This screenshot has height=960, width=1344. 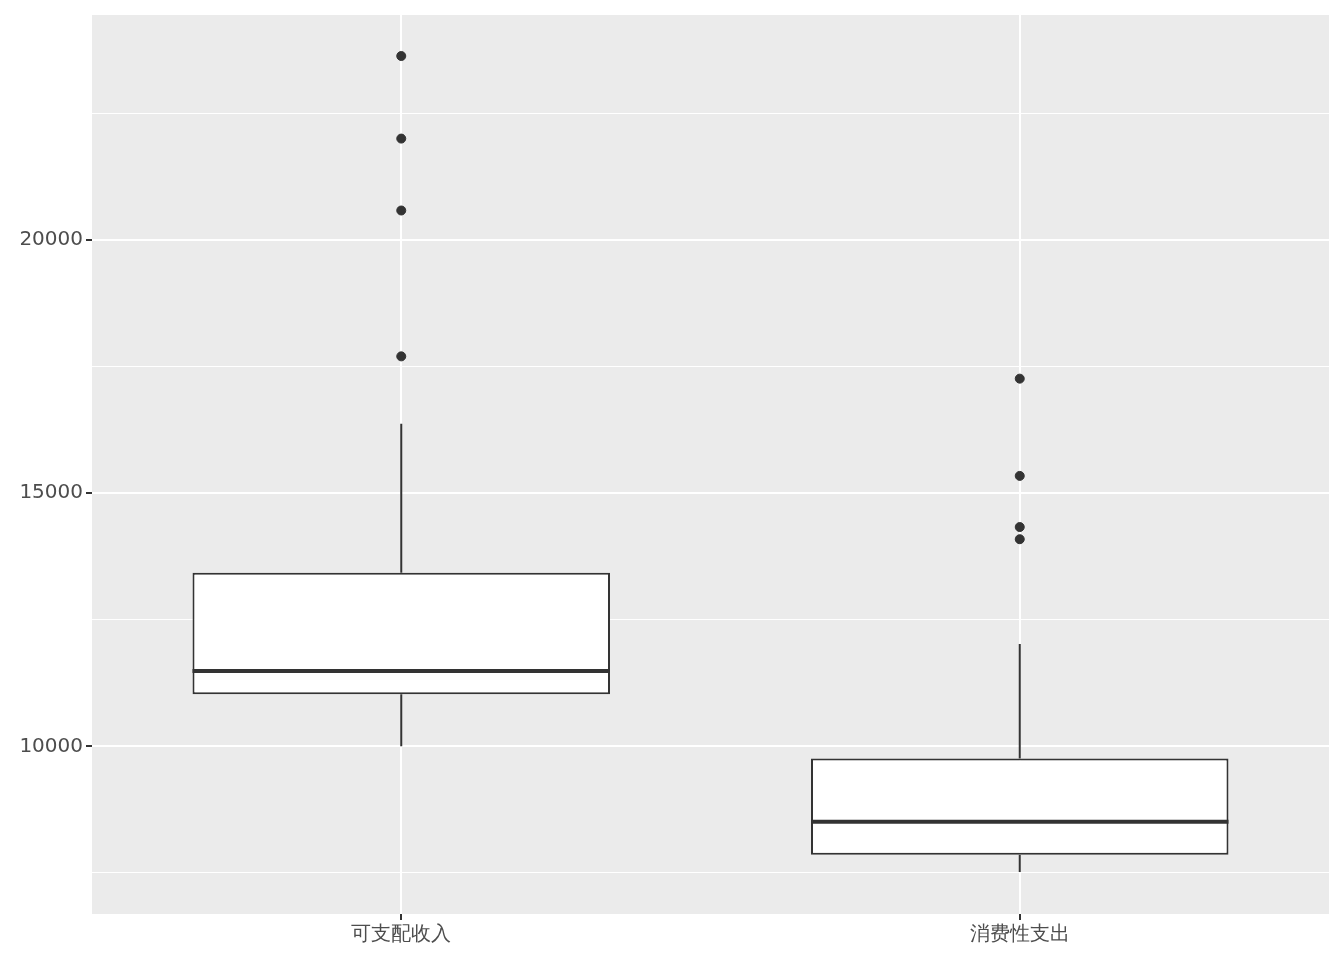 What do you see at coordinates (1019, 933) in the screenshot?
I see `x-tick-label: 消费性支出` at bounding box center [1019, 933].